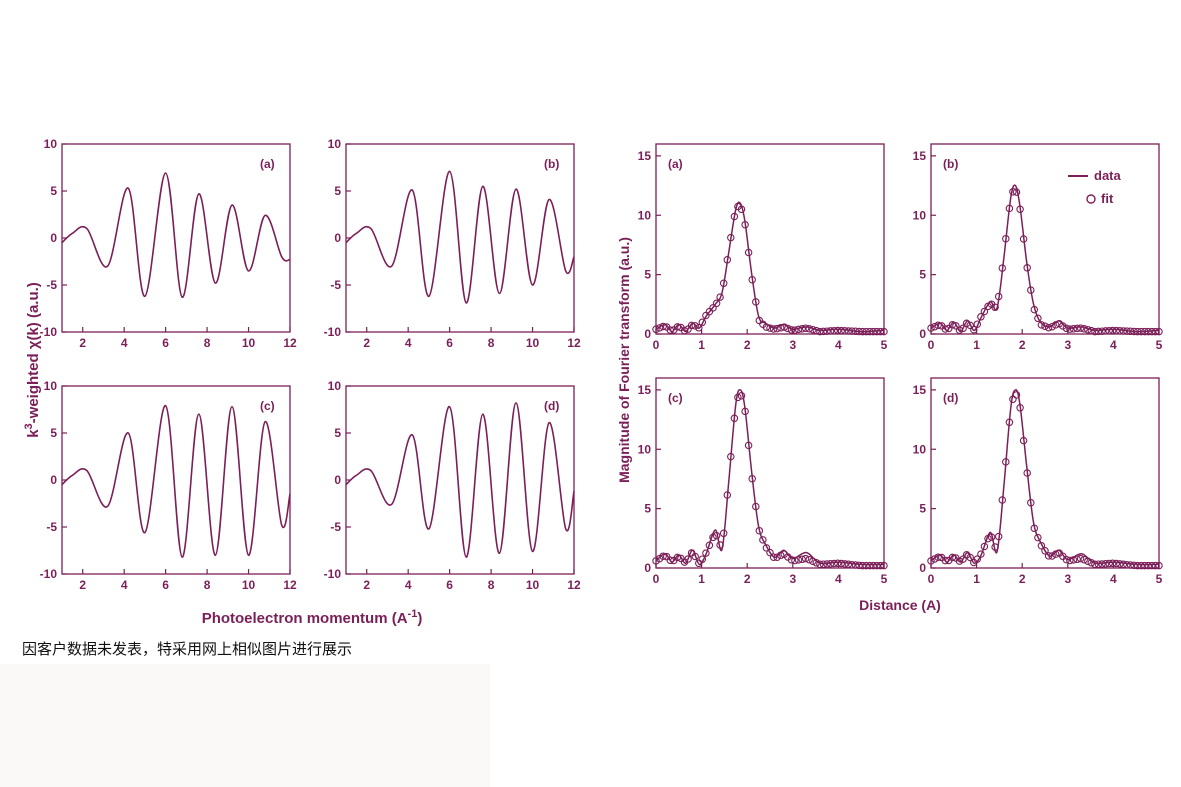  Describe the element at coordinates (551, 406) in the screenshot. I see `panel-label: (d)` at that location.